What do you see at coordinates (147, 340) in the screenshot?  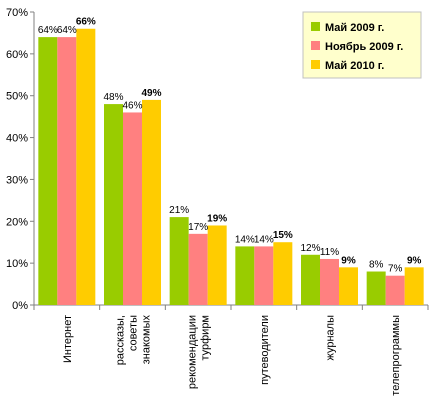 I see `category-label-line: знакомых` at bounding box center [147, 340].